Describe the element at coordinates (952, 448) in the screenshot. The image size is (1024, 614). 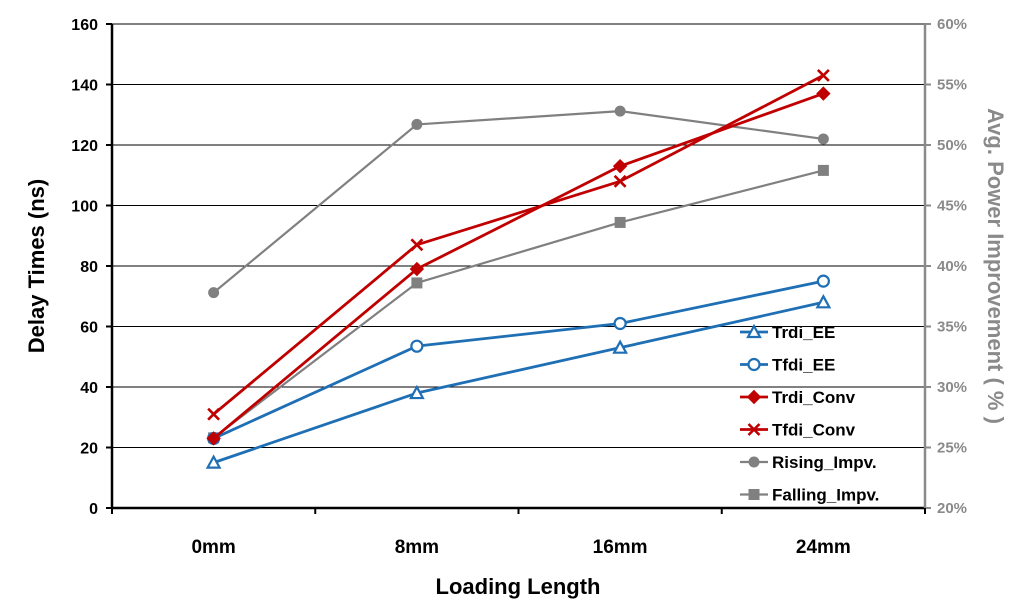
I see `y-right-tick-label: 25%` at that location.